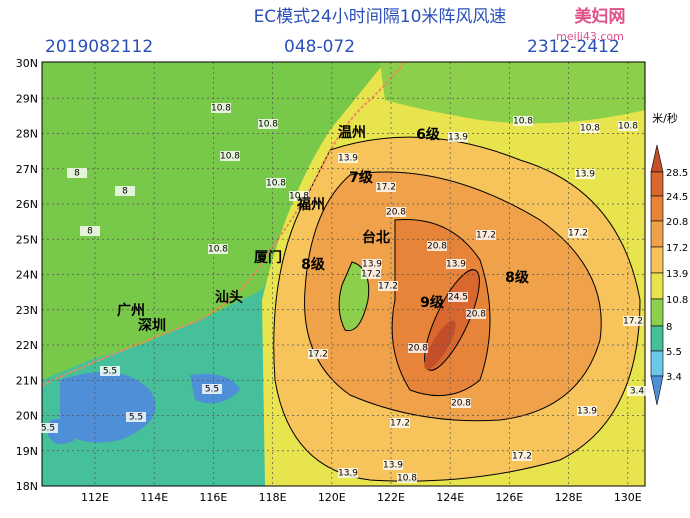  I want to click on city-label: 台北, so click(376, 237).